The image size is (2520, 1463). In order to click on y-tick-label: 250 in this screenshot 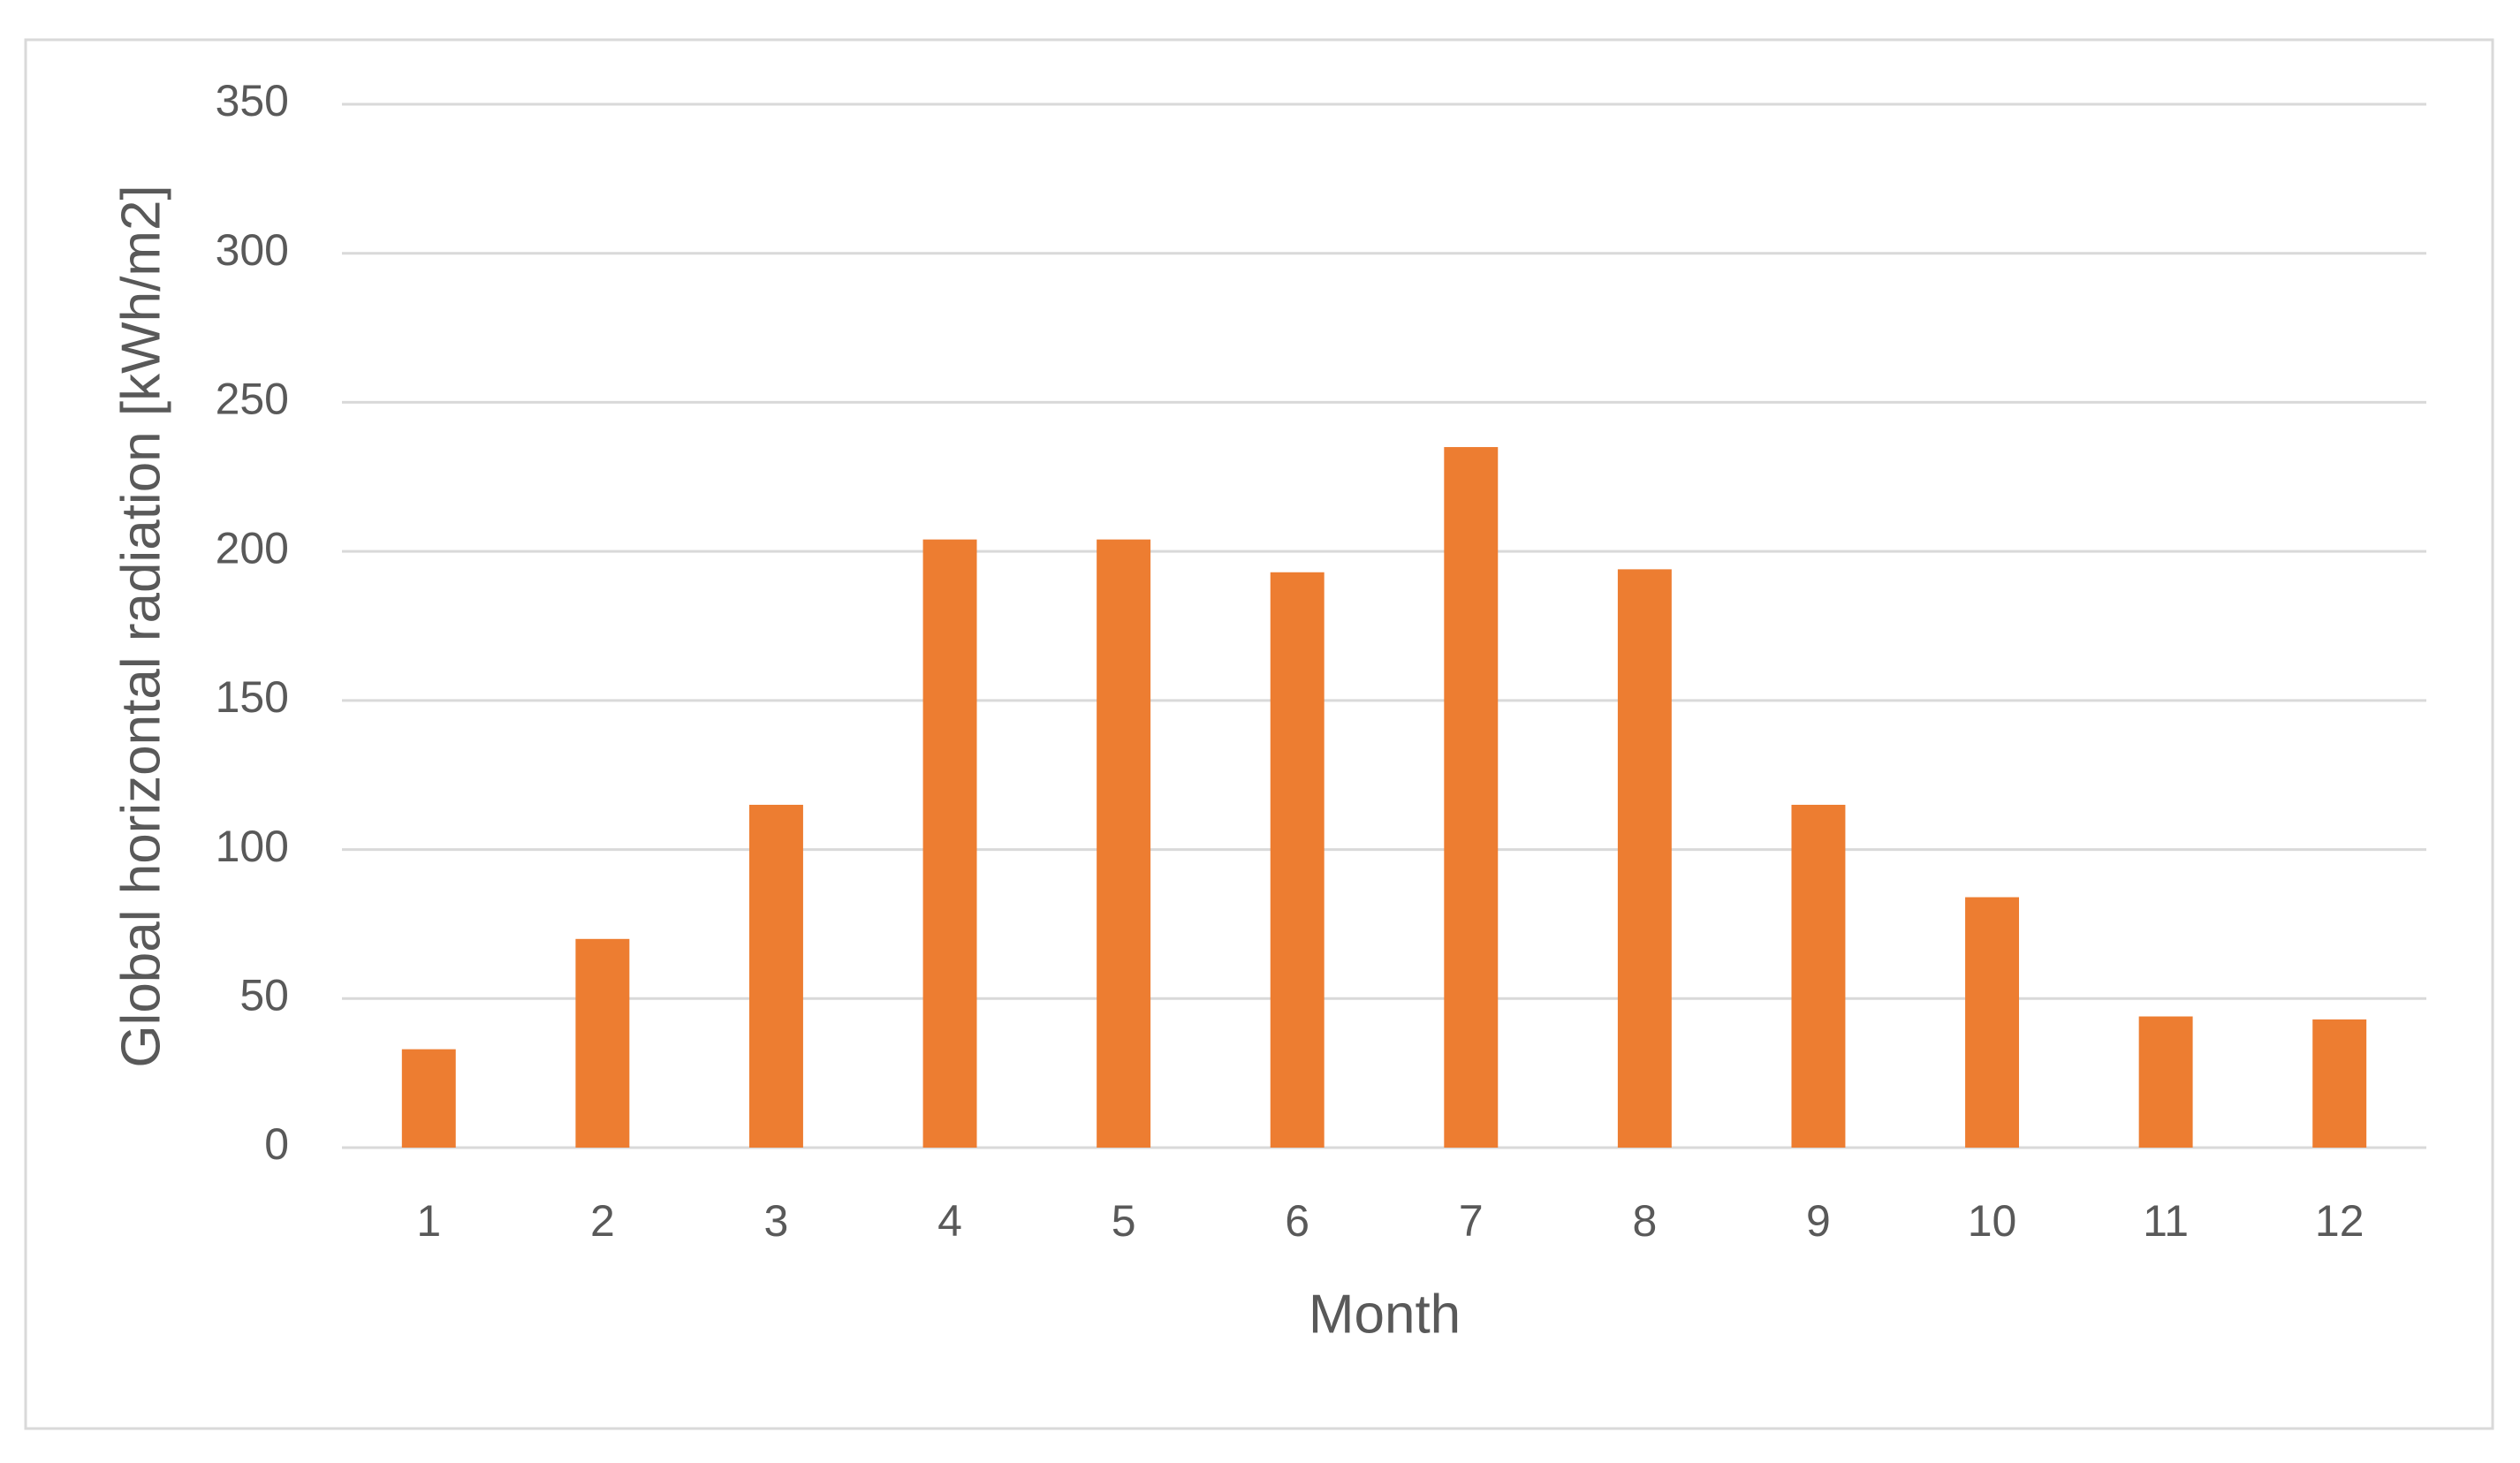, I will do `click(252, 400)`.